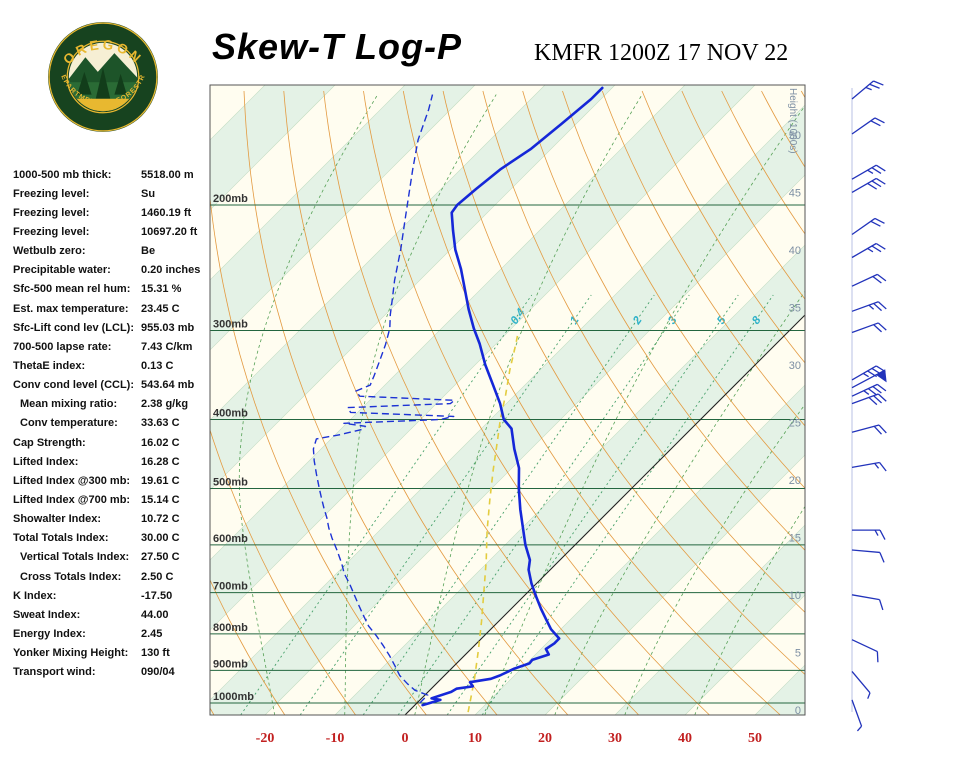 This screenshot has height=768, width=960. Describe the element at coordinates (49, 365) in the screenshot. I see `stat-label: ThetaE index:` at that location.